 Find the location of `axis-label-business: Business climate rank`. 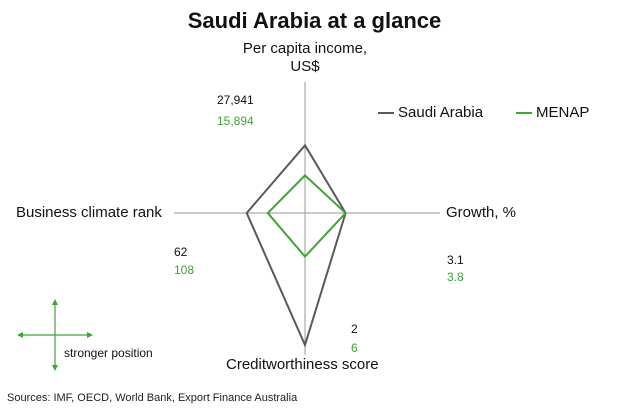

axis-label-business: Business climate rank is located at coordinates (89, 212).